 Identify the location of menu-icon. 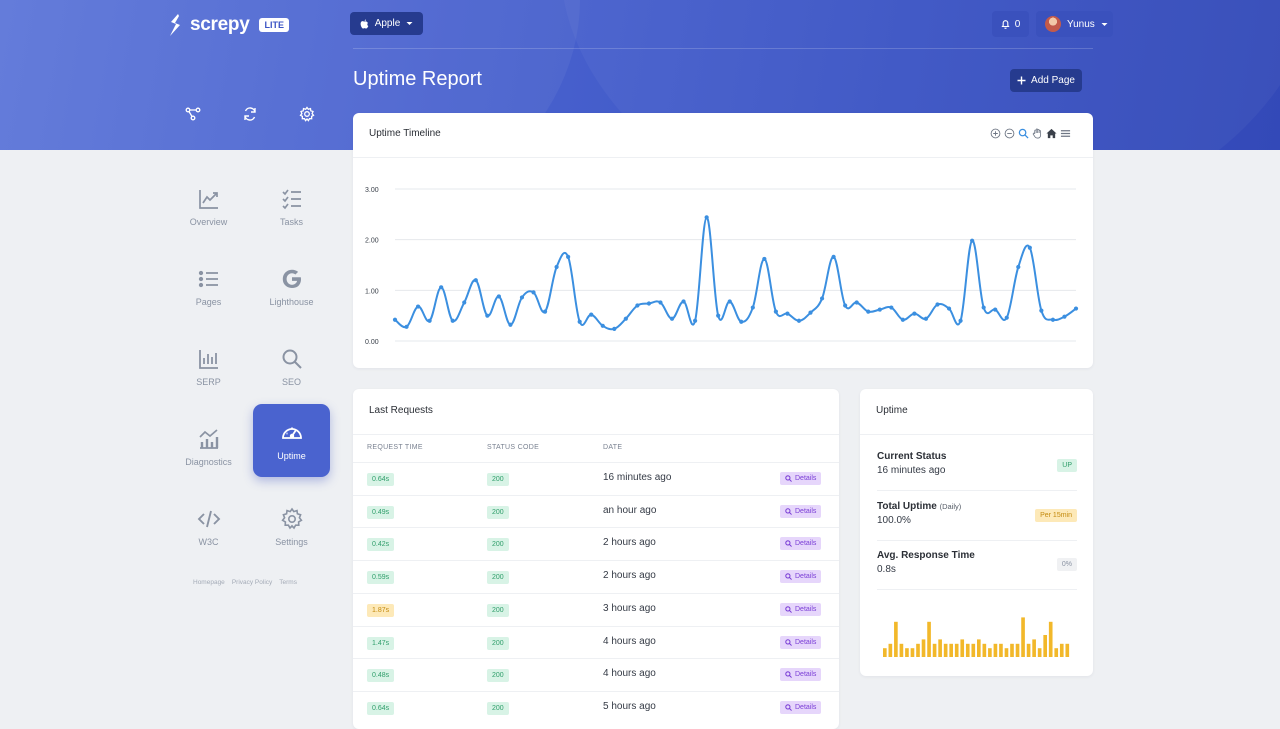
(1065, 133).